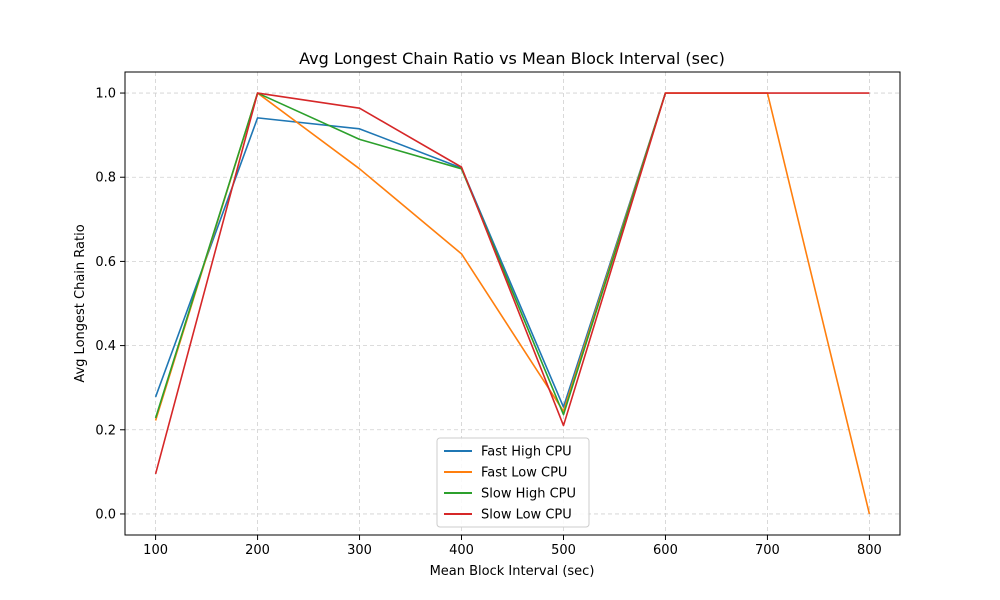  What do you see at coordinates (767, 550) in the screenshot?
I see `x-tick-label: 700` at bounding box center [767, 550].